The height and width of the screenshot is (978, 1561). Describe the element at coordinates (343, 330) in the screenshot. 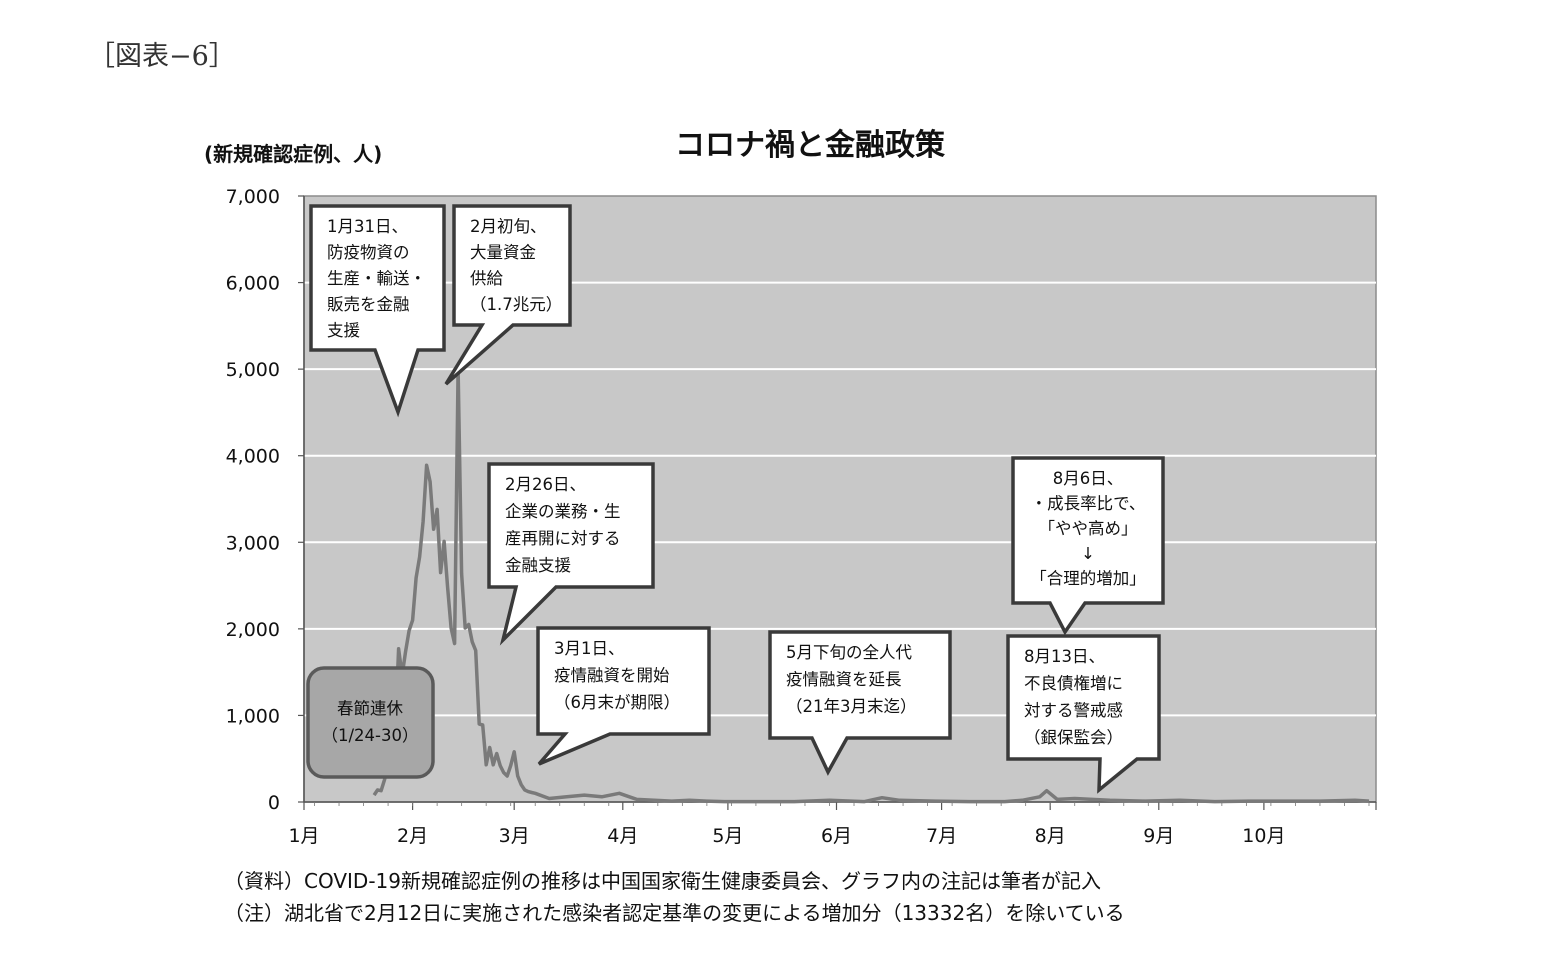

I see `callout-text-line: 支援` at that location.